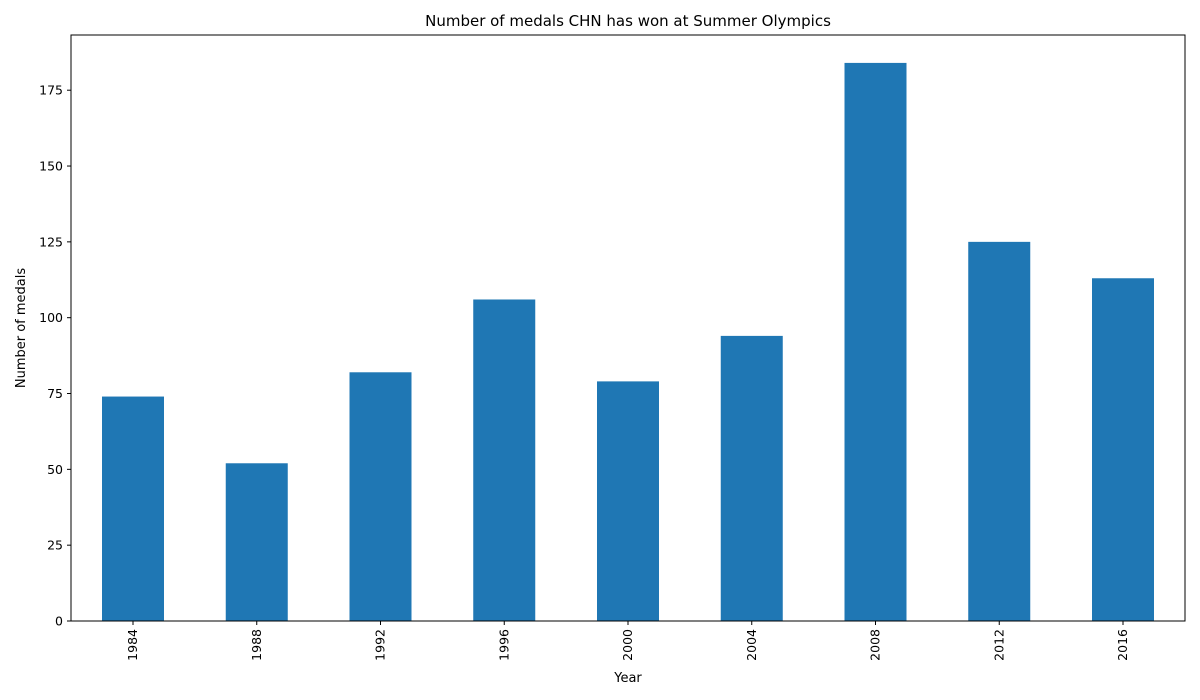  I want to click on y-tick-label: 125, so click(51, 241).